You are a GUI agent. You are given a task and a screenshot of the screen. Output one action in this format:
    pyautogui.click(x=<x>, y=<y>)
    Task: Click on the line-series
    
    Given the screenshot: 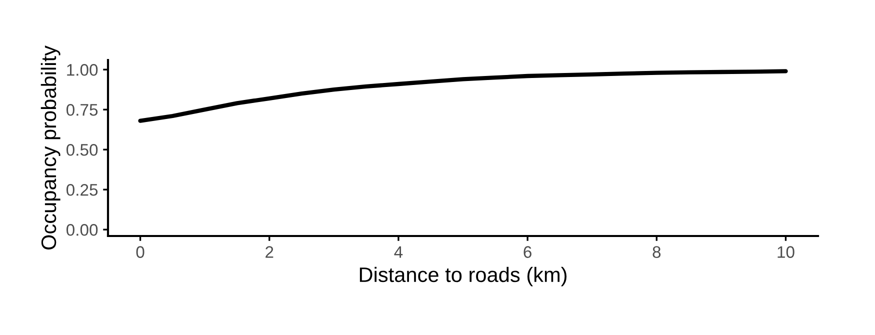 What is the action you would take?
    pyautogui.click(x=463, y=96)
    